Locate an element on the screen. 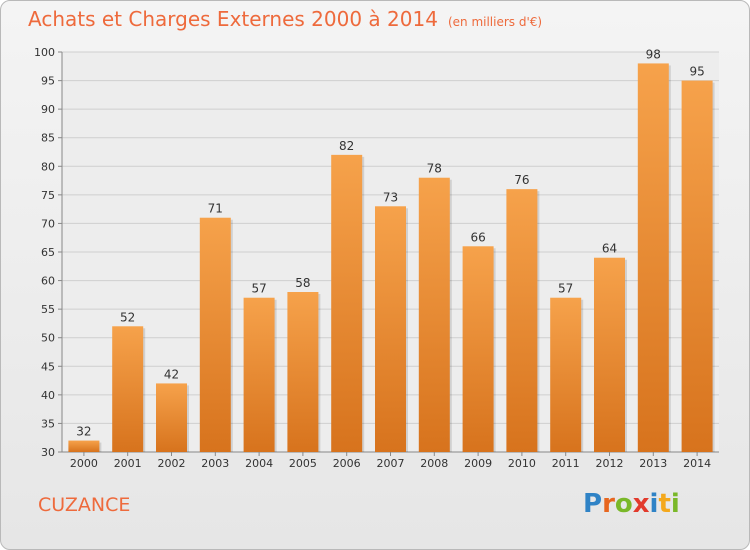 This screenshot has width=750, height=550. y-tick-label: 60 is located at coordinates (48, 281).